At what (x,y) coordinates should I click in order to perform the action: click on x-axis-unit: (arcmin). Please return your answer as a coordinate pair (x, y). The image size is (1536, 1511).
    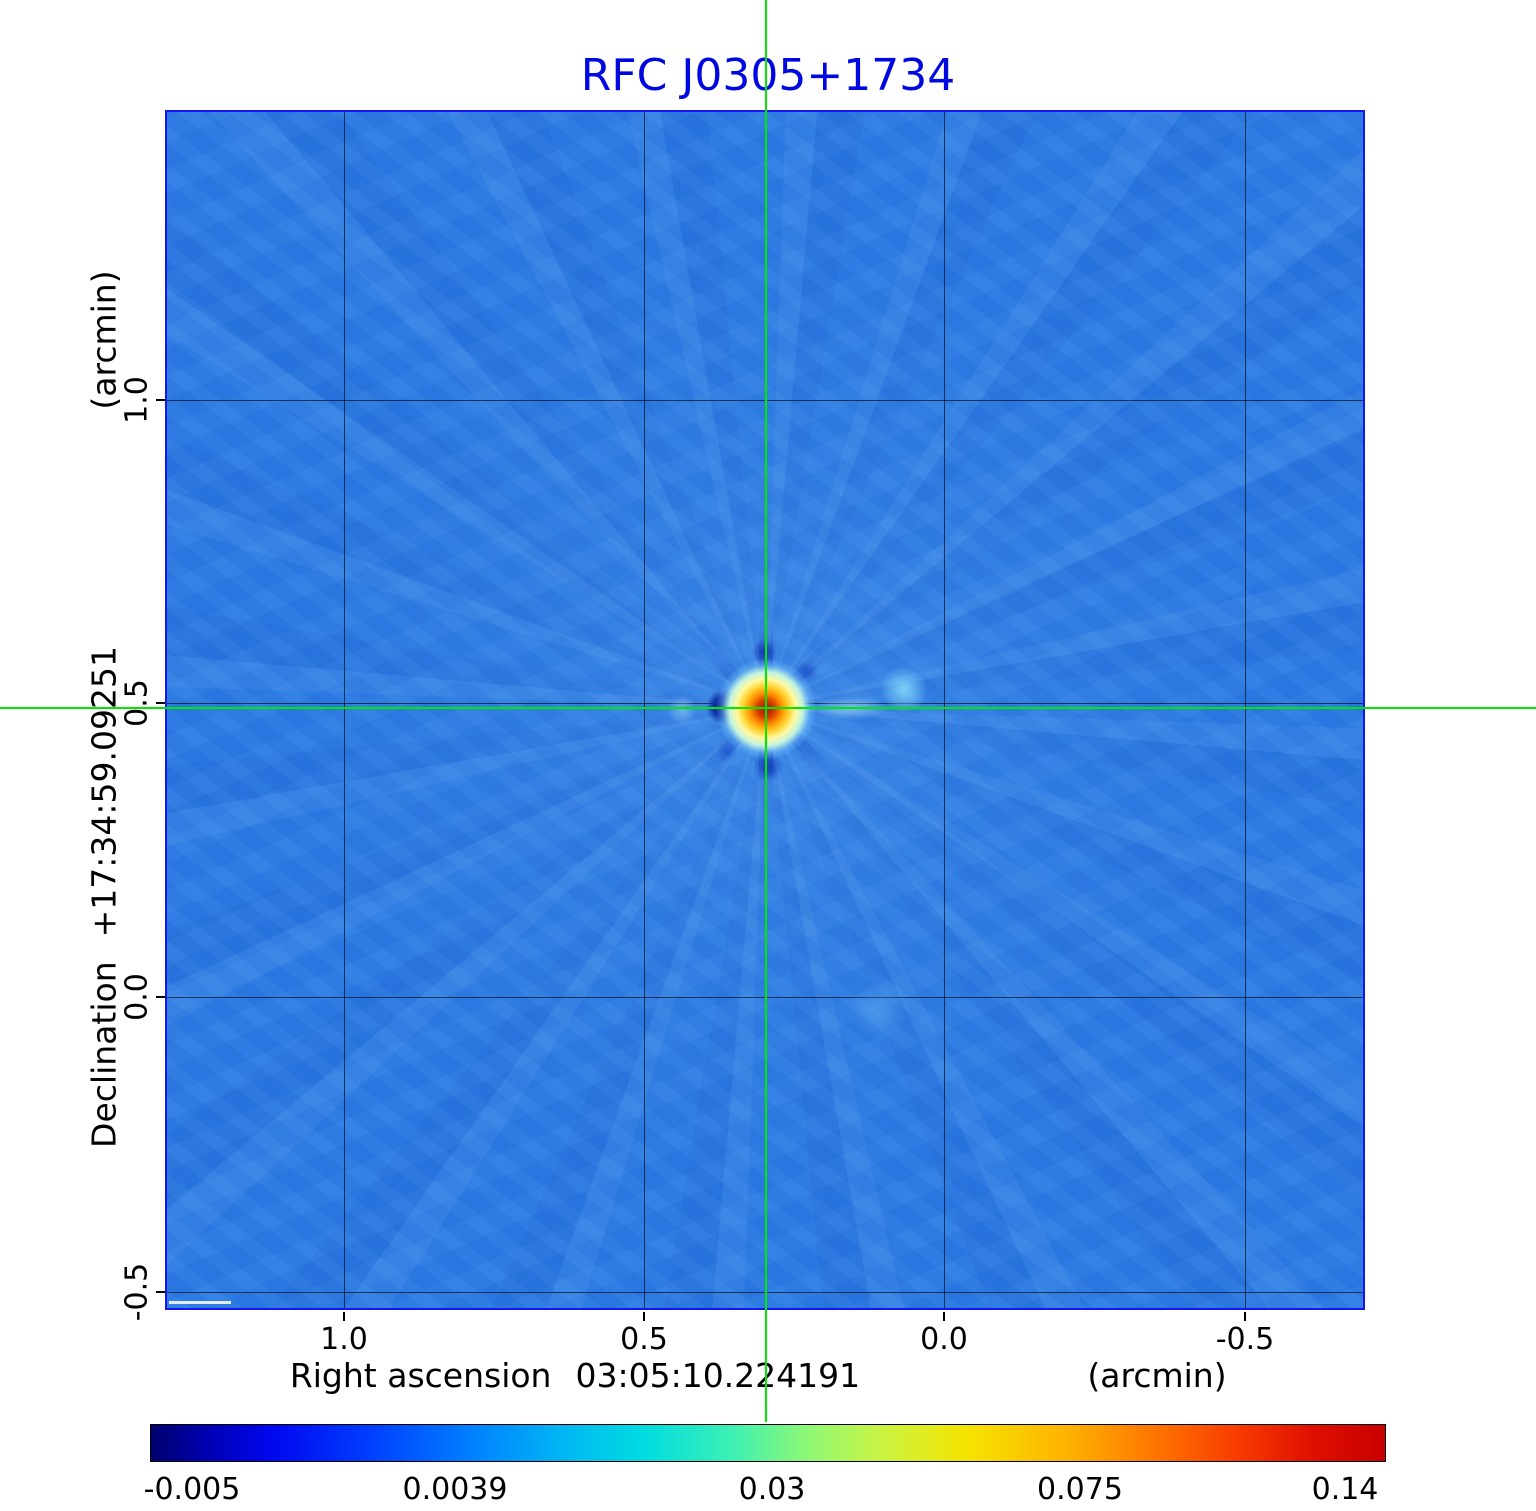
    Looking at the image, I should click on (1157, 1375).